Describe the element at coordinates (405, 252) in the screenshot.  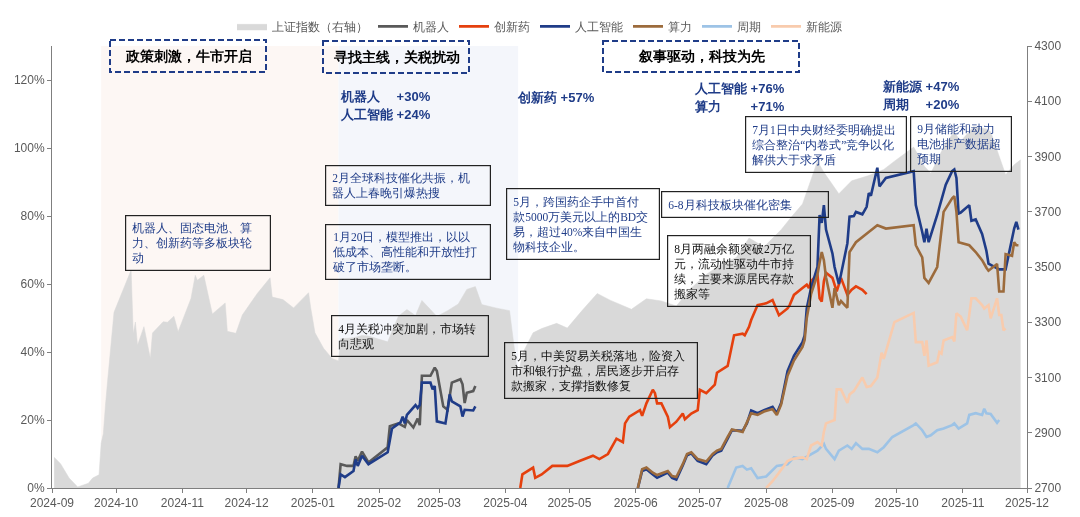
I see `annotation: 1月20日，模型推出，以以低成本、高性能和开放性打破了市场垄断。` at that location.